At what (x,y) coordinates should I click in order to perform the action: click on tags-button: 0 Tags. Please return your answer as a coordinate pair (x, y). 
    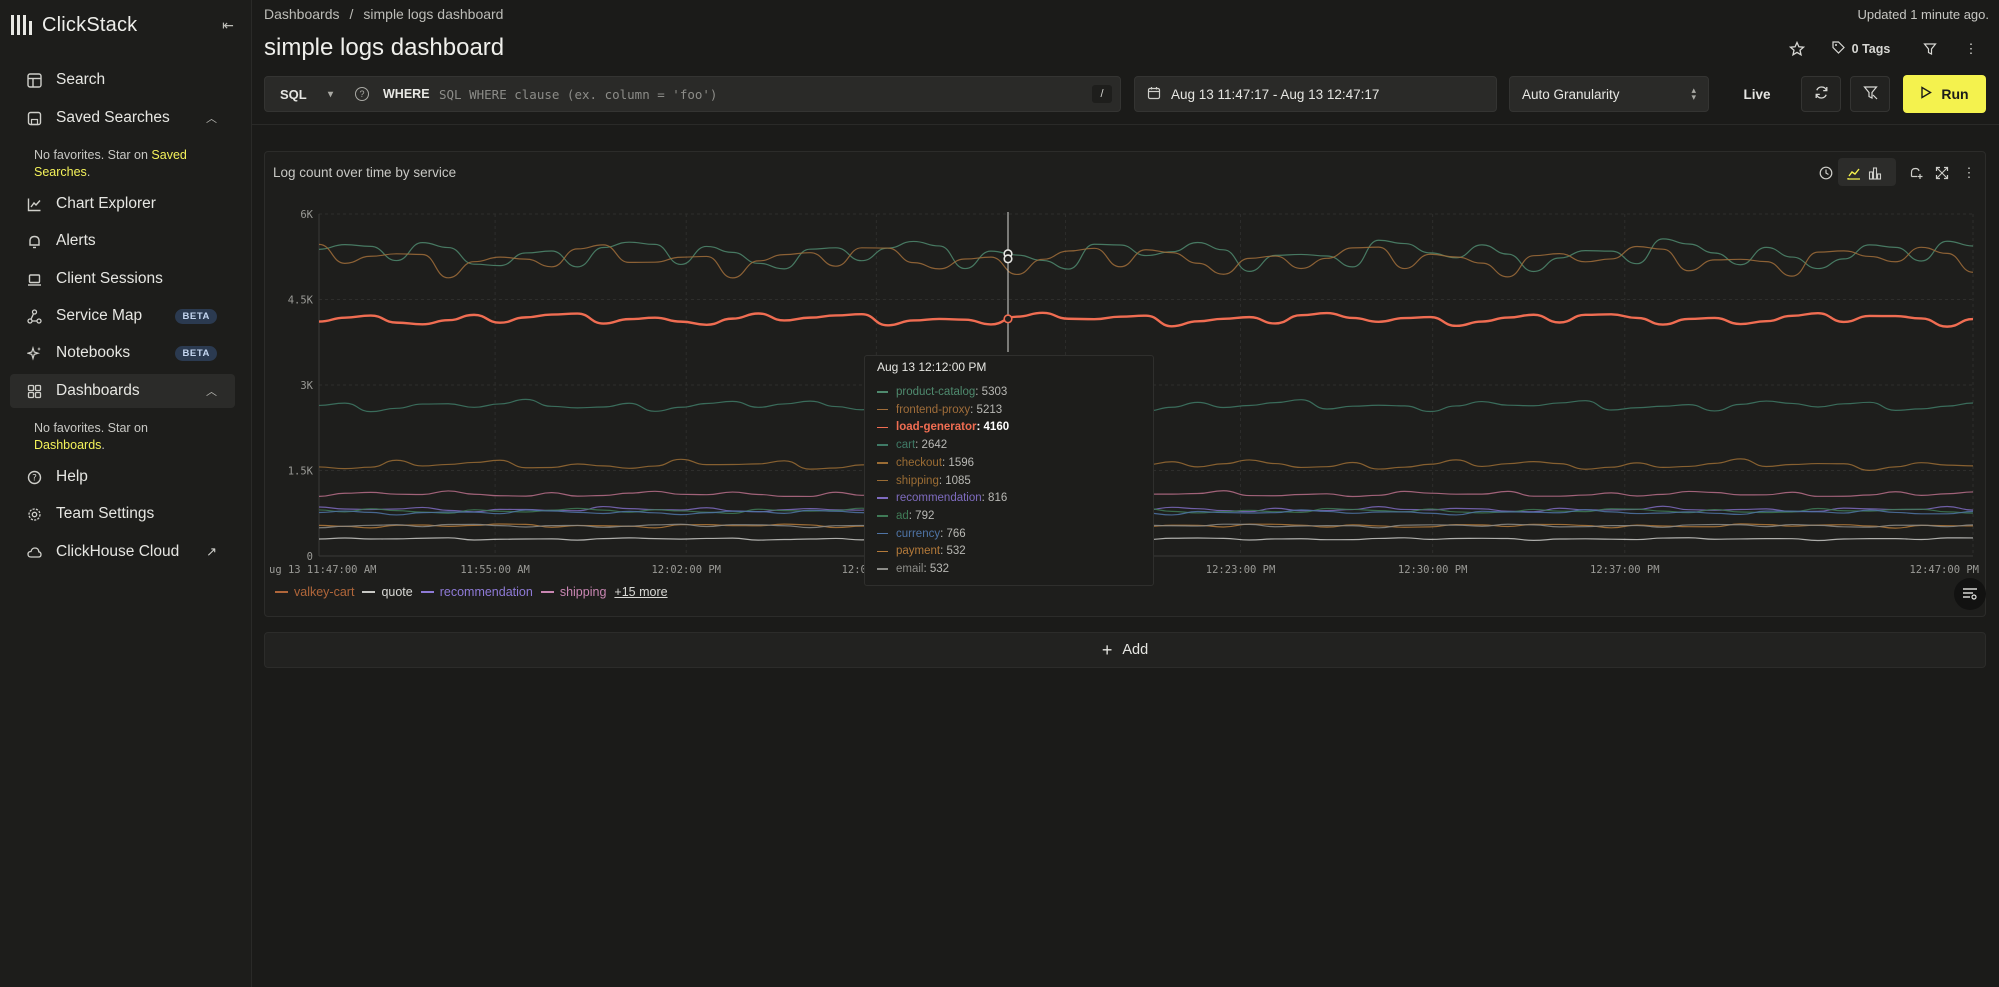
    Looking at the image, I should click on (1861, 49).